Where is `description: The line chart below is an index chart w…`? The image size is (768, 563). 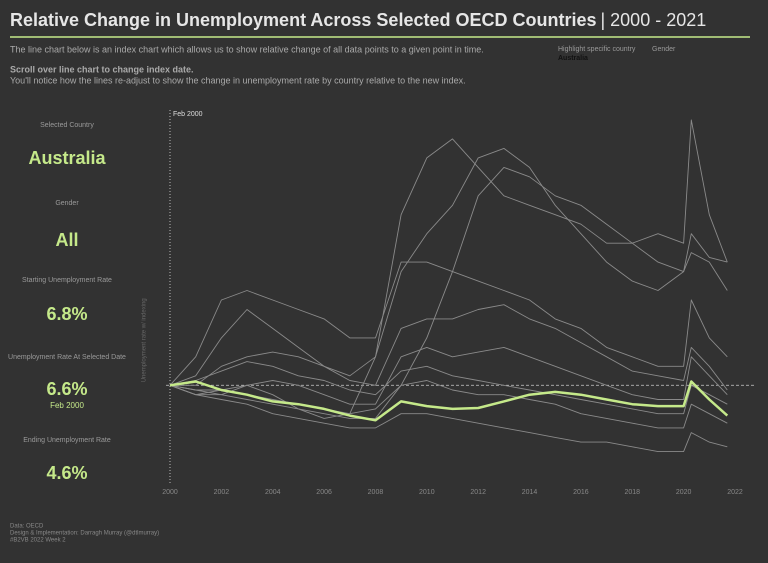
description: The line chart below is an index chart w… is located at coordinates (247, 49).